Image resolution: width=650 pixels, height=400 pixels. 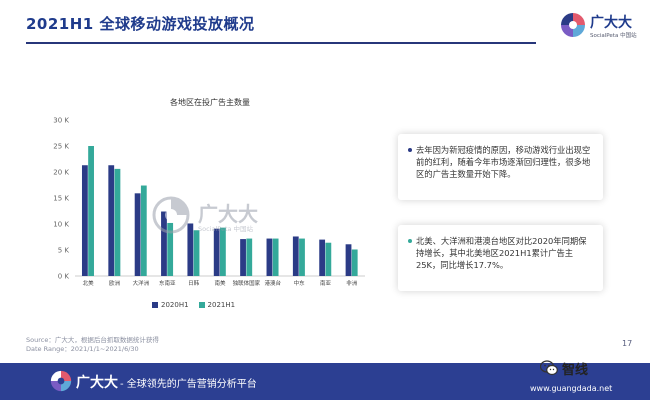 I want to click on watermark: 广大大 SocialPeta 中国站, so click(x=227, y=221).